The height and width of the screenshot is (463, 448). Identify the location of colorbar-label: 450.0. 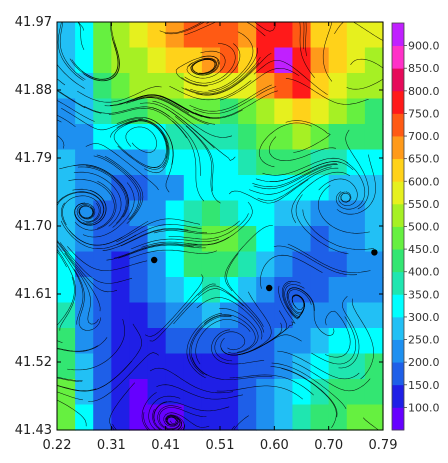
(424, 249).